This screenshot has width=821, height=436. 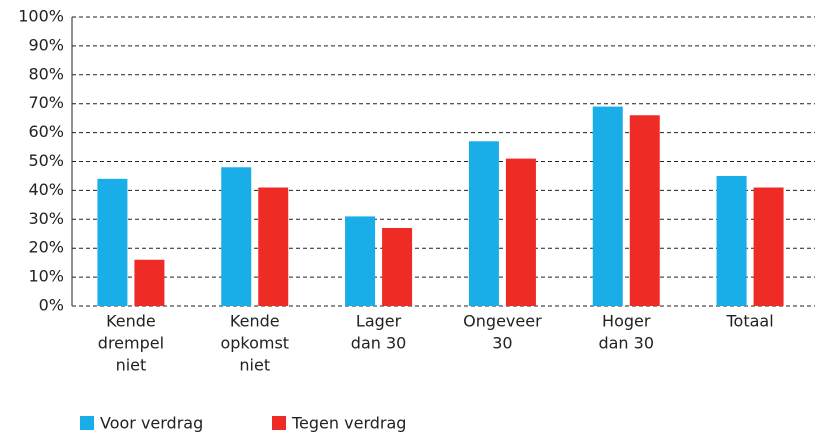 What do you see at coordinates (46, 131) in the screenshot?
I see `y-tick-label: 60%` at bounding box center [46, 131].